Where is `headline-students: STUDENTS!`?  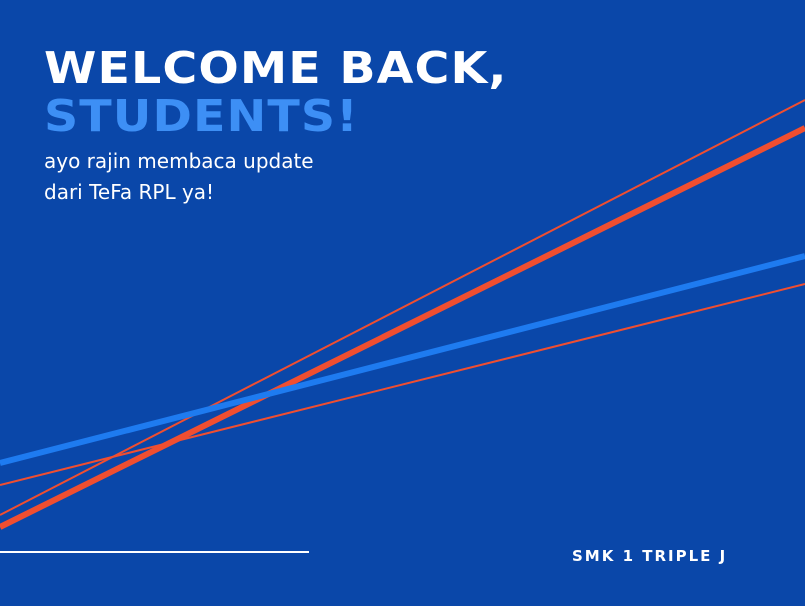
headline-students: STUDENTS! is located at coordinates (201, 116).